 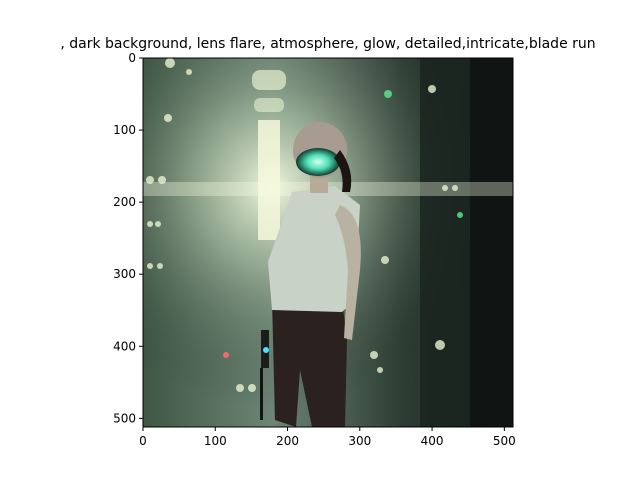 What do you see at coordinates (132, 58) in the screenshot?
I see `y-tick-label: 0` at bounding box center [132, 58].